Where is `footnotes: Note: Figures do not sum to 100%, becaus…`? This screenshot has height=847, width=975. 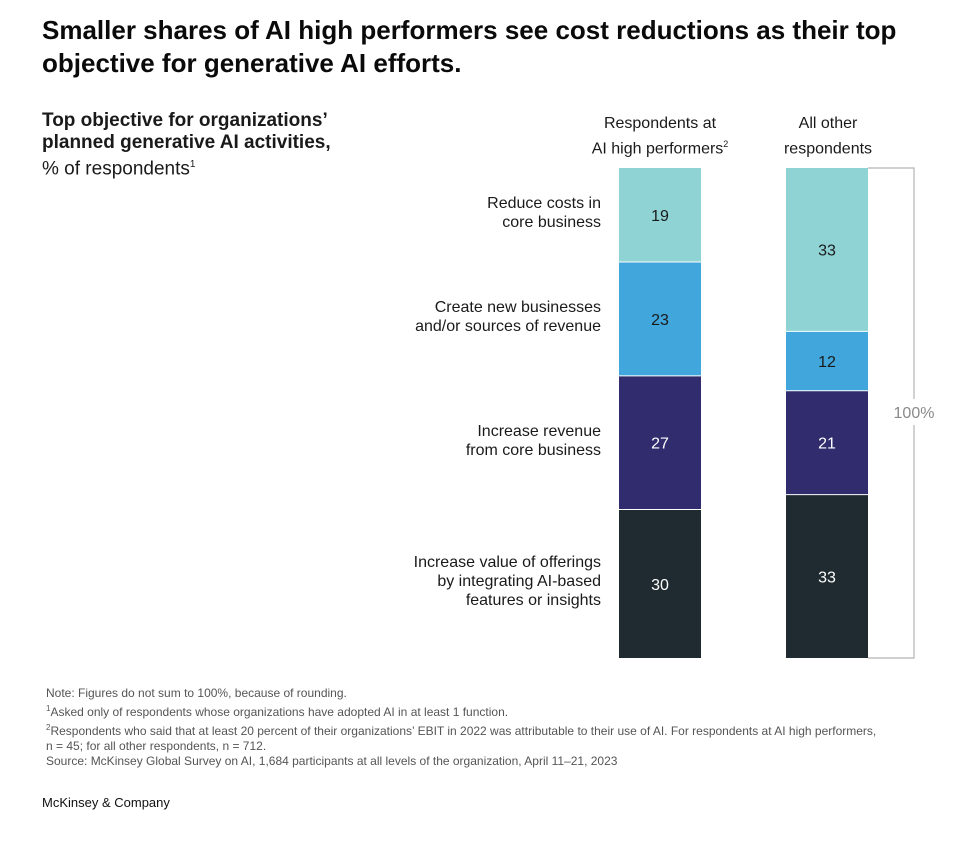 footnotes: Note: Figures do not sum to 100%, becaus… is located at coordinates (492, 727).